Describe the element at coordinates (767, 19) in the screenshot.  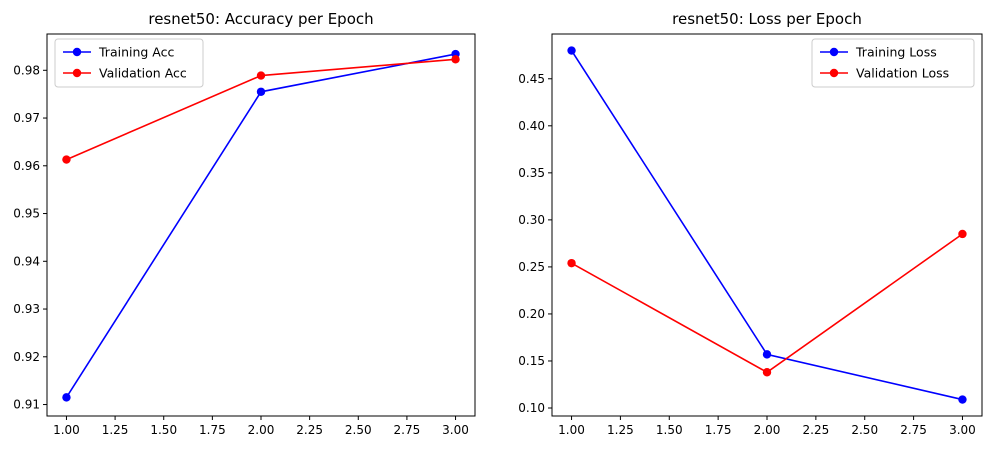
I see `chart-title: resnet50: Loss per Epoch` at that location.